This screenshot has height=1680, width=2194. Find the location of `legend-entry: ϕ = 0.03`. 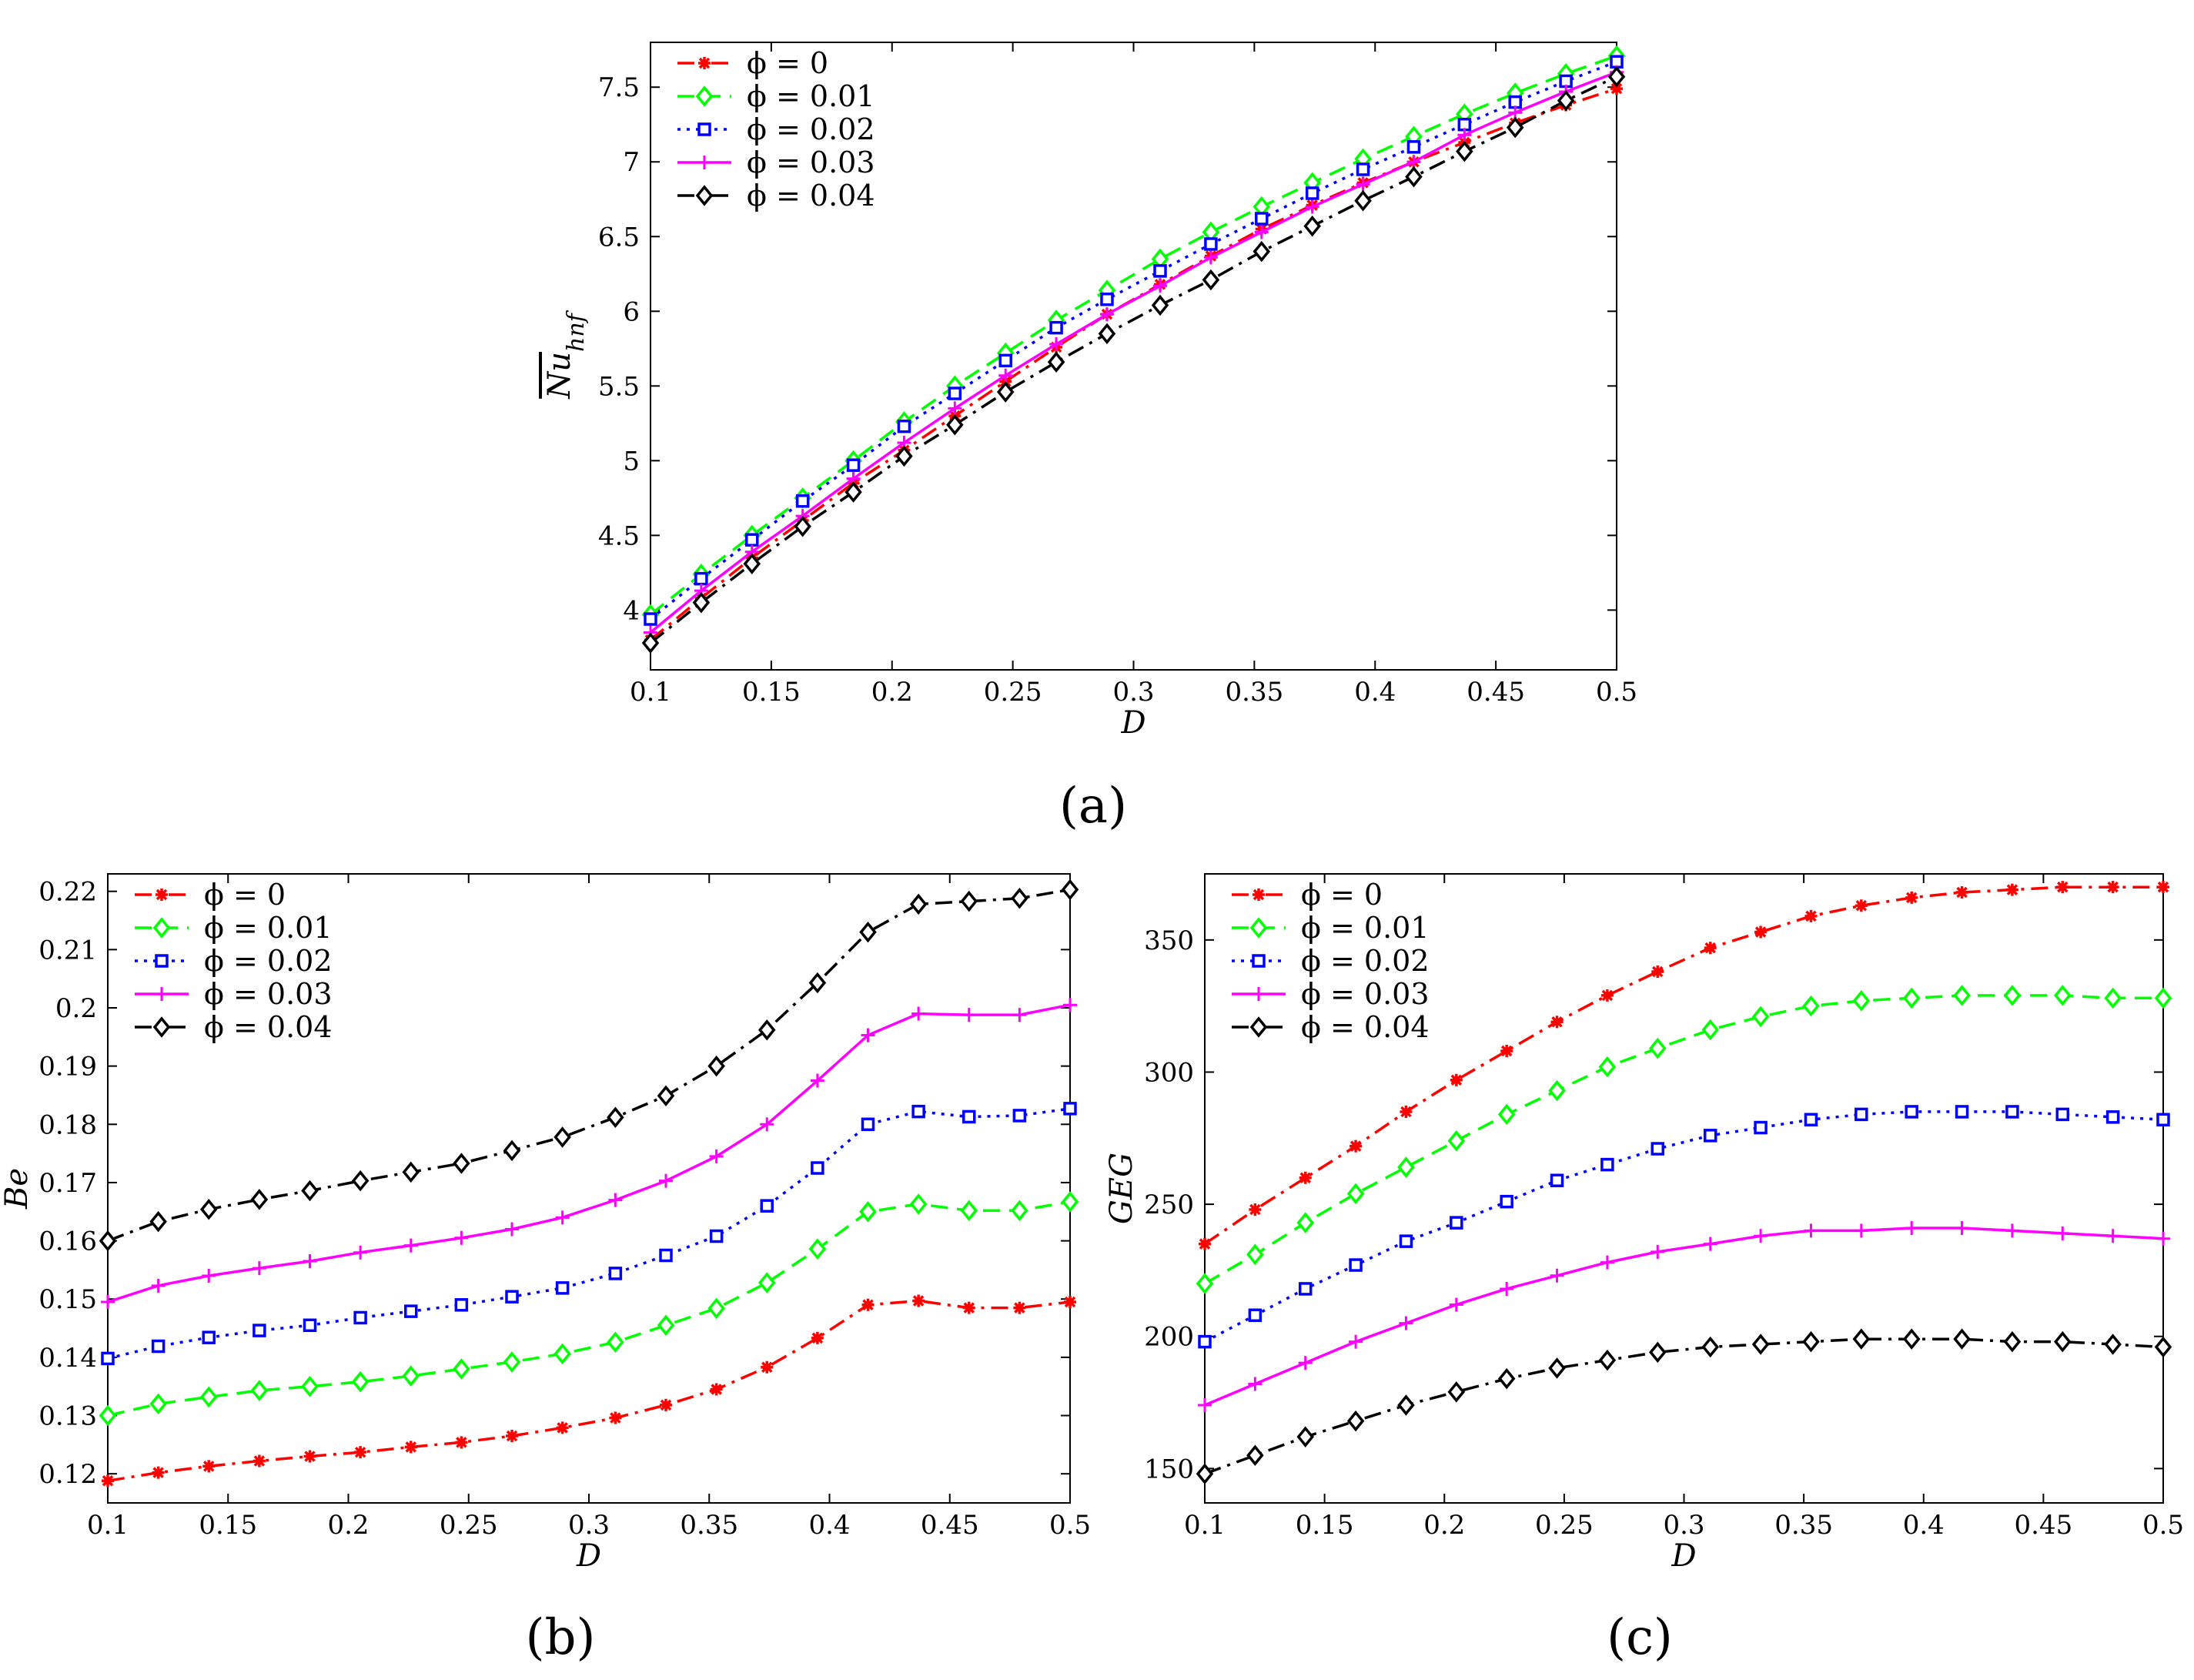

legend-entry: ϕ = 0.03 is located at coordinates (1331, 994).